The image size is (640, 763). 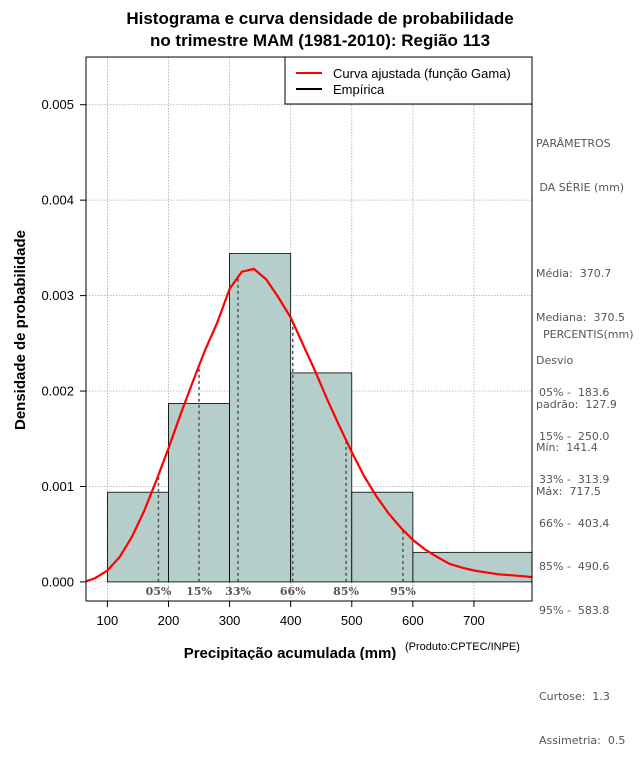 I want to click on params-max: Máx: 717.5, so click(x=568, y=491).